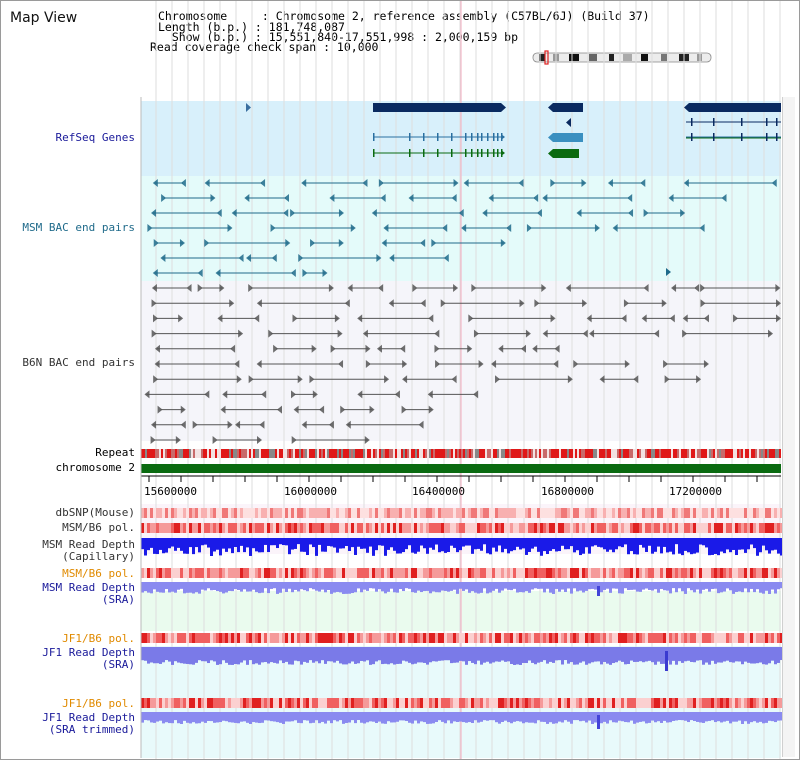 The height and width of the screenshot is (760, 800). Describe the element at coordinates (644, 57) in the screenshot. I see `ideogram-band` at that location.